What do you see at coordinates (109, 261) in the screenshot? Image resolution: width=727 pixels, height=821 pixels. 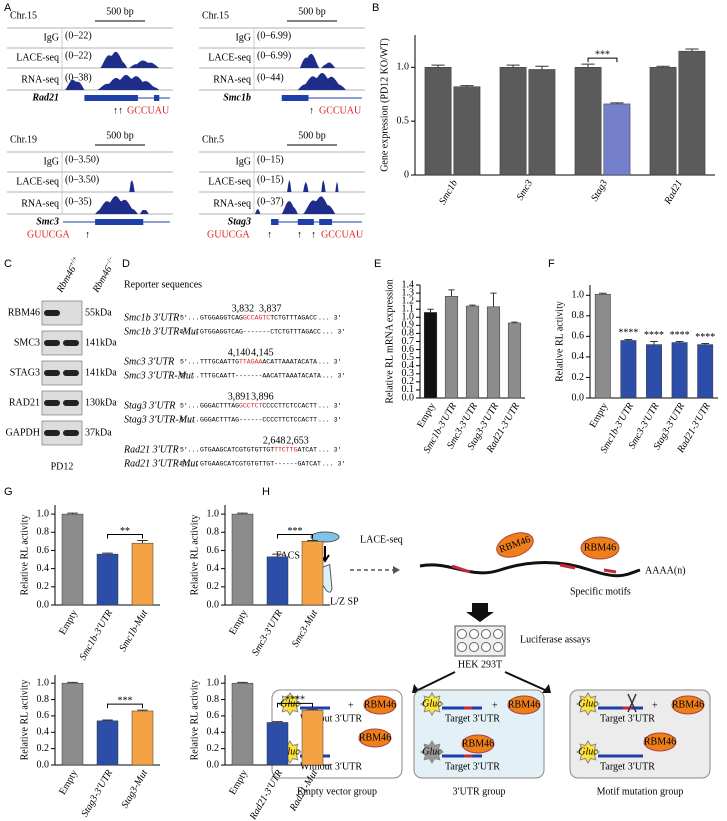 I see `genotype: −/−` at bounding box center [109, 261].